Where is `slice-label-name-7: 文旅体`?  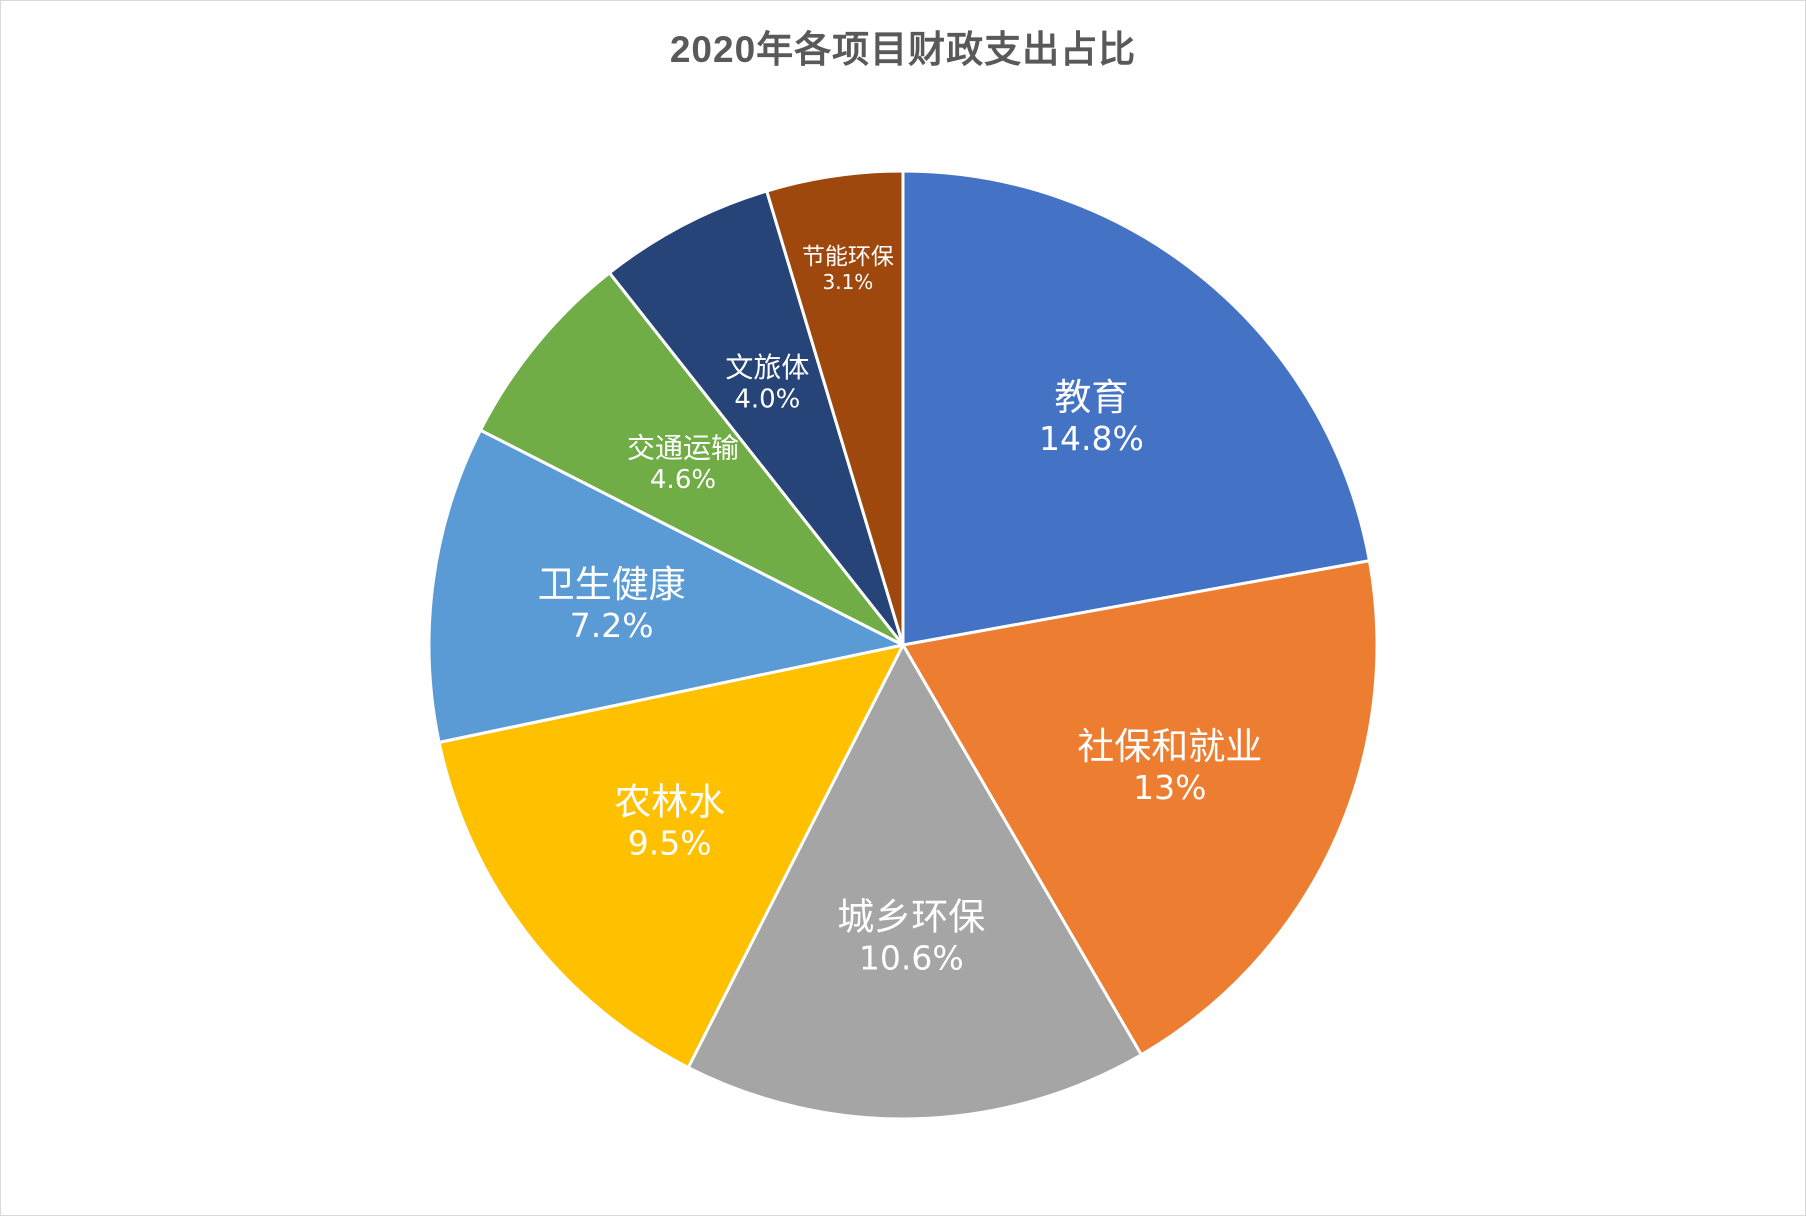 slice-label-name-7: 文旅体 is located at coordinates (767, 367).